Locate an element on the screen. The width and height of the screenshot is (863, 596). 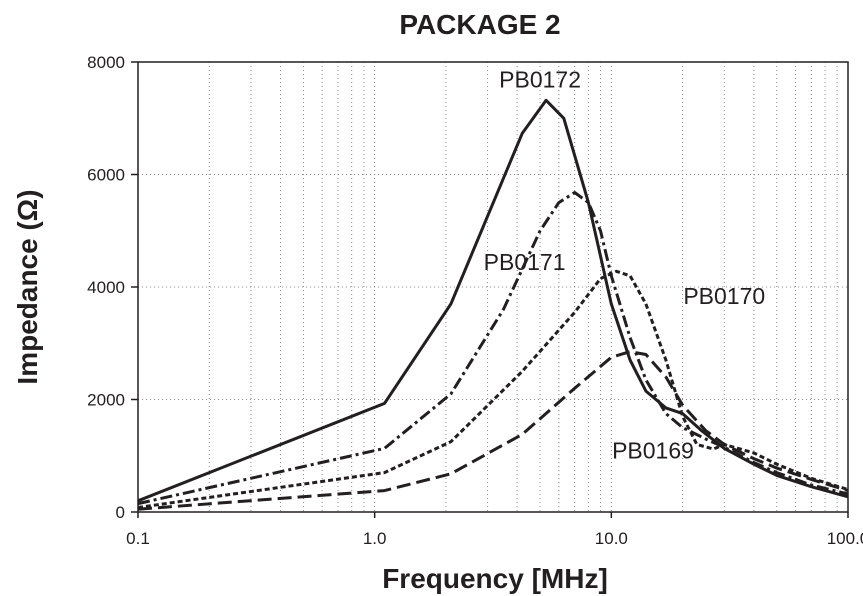
chart-title: PACKAGE 2 is located at coordinates (479, 24).